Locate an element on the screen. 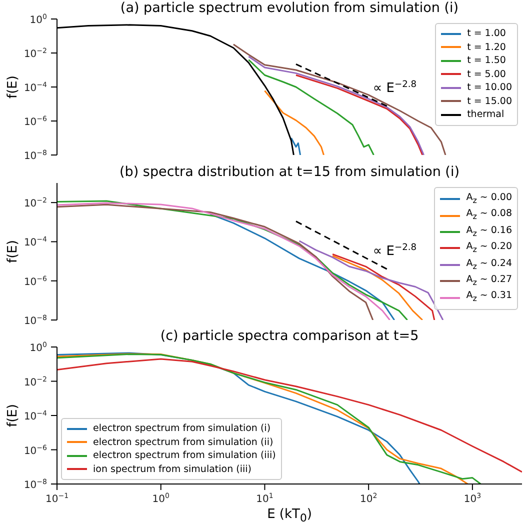 The height and width of the screenshot is (525, 524). chart-title: (b) spectra distribution at t=15 from simulation (i) is located at coordinates (289, 172).